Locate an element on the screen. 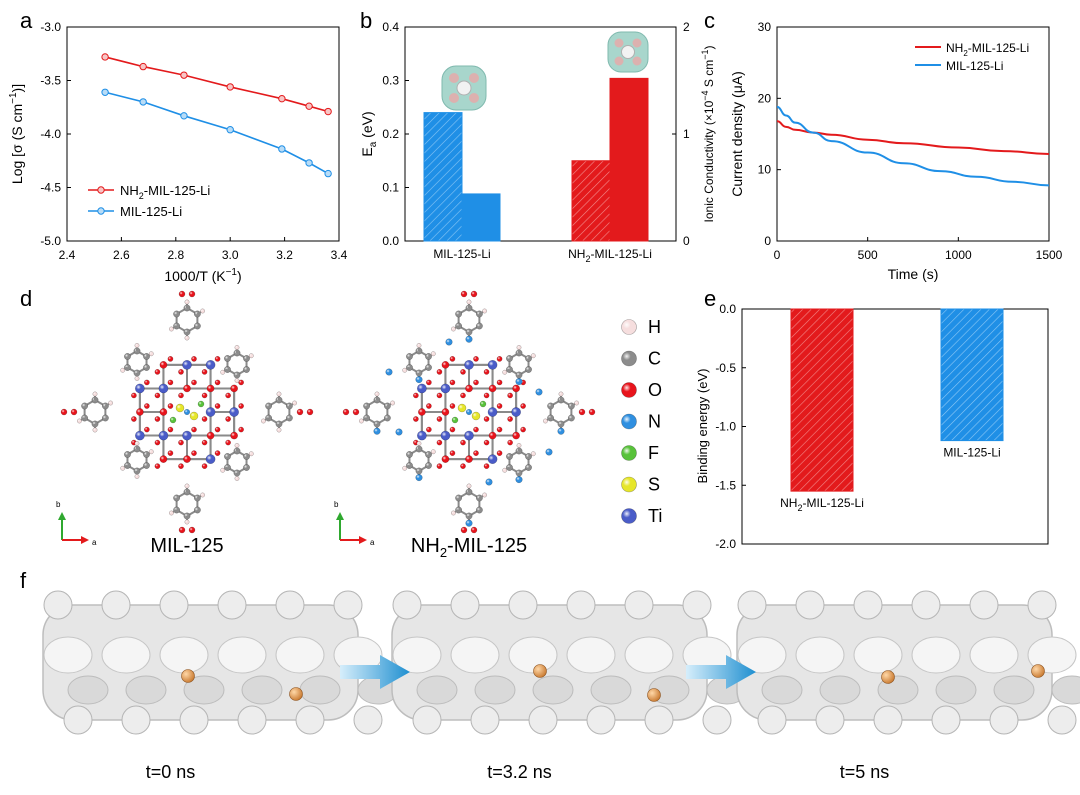  x-tick-label: 2.8 is located at coordinates (175, 255).